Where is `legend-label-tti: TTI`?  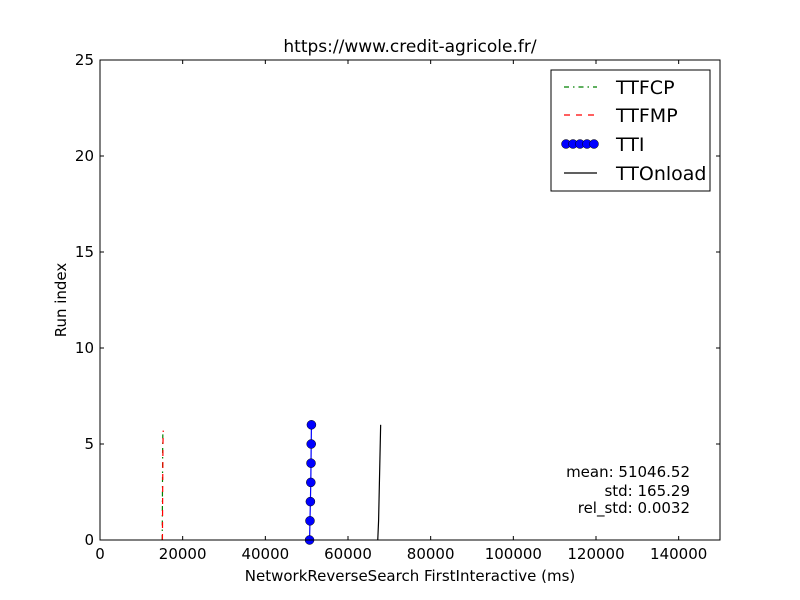 legend-label-tti: TTI is located at coordinates (629, 145).